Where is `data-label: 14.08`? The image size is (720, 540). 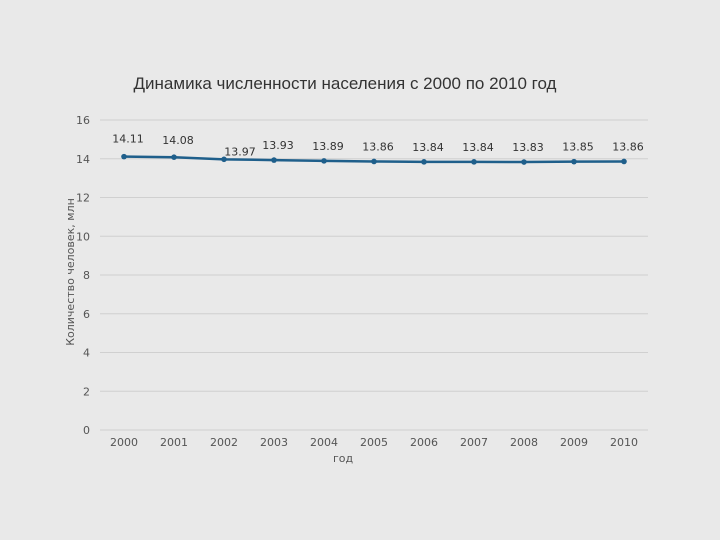 data-label: 14.08 is located at coordinates (178, 140).